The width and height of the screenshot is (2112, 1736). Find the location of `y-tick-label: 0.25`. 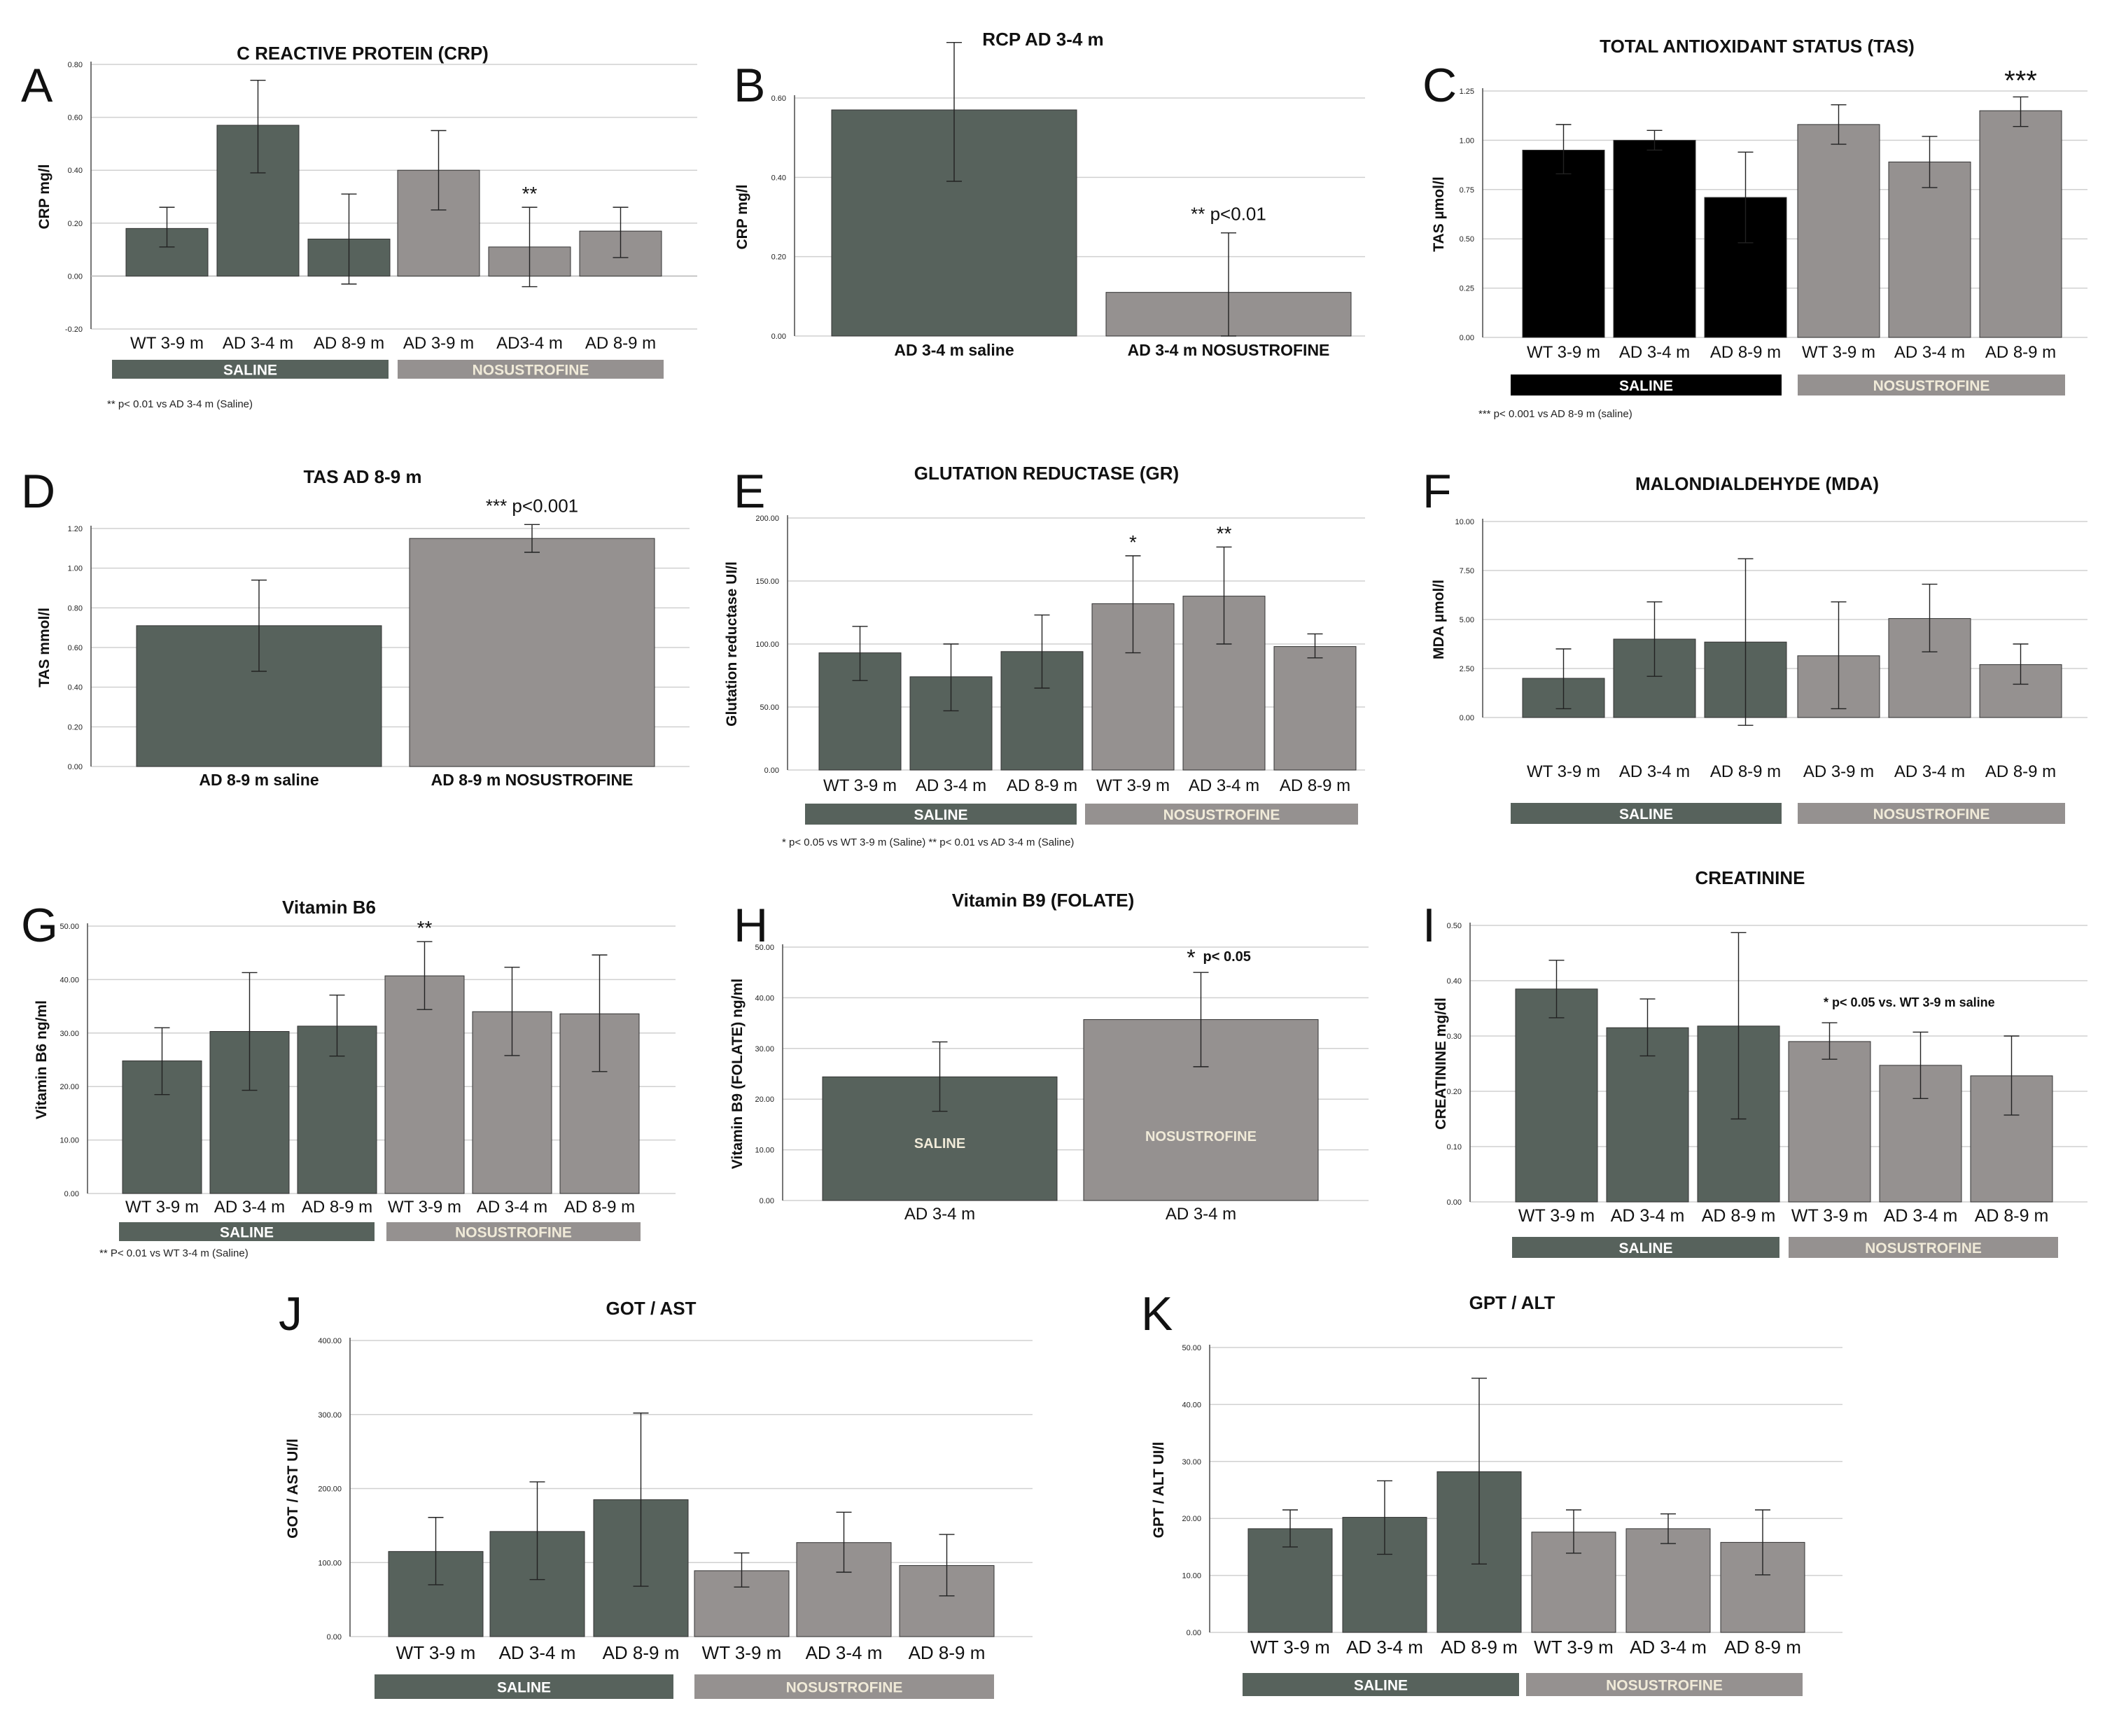

y-tick-label: 0.25 is located at coordinates (1467, 289).